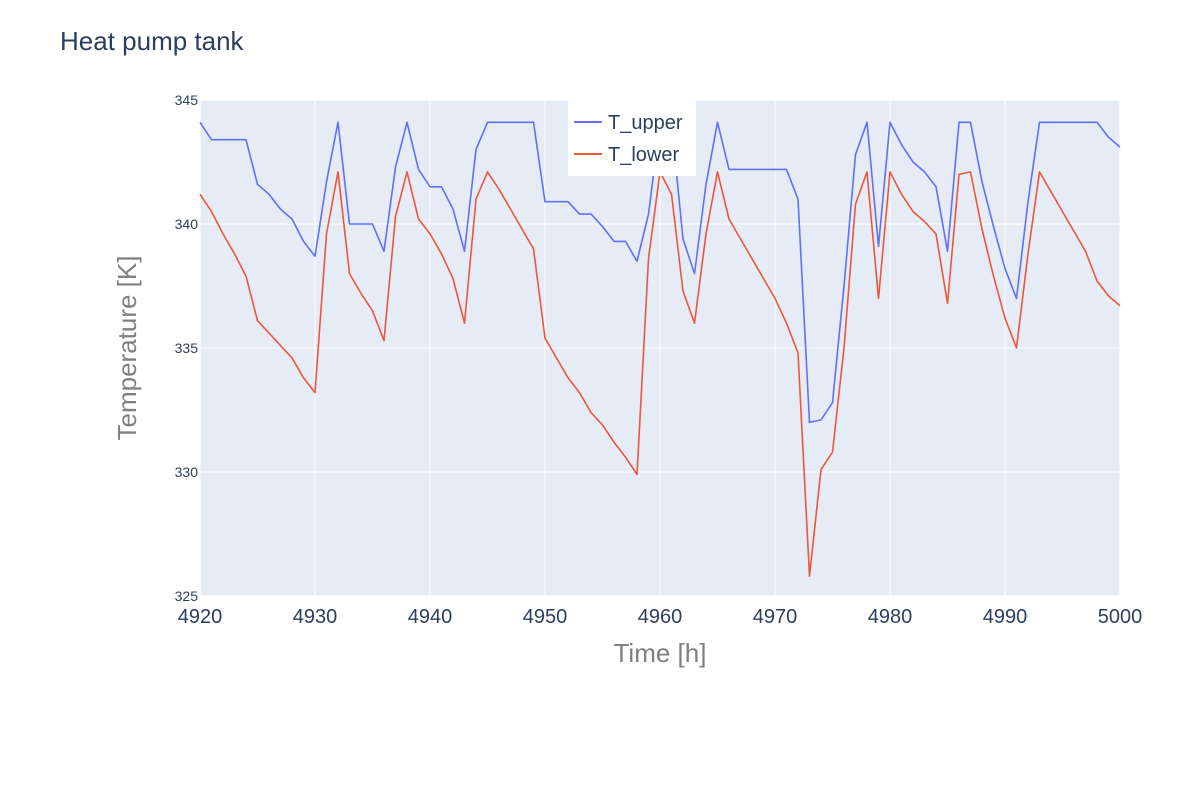 This screenshot has height=805, width=1200. I want to click on legend-label-T_upper: T_upper, so click(645, 123).